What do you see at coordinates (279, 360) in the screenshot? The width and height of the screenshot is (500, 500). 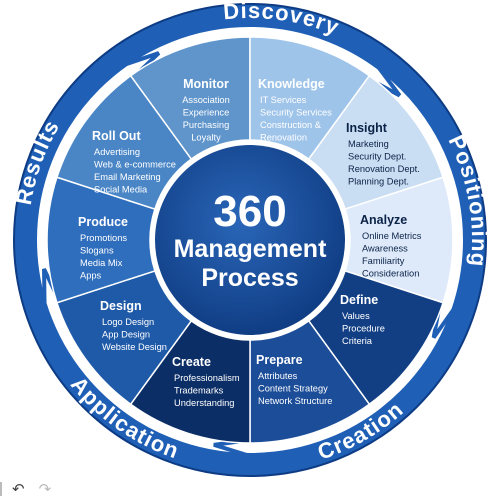 I see `segment-title-prepare: Prepare` at bounding box center [279, 360].